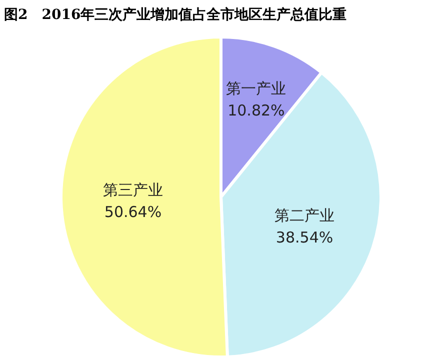 This screenshot has height=360, width=443. I want to click on data-label: 50.64%, so click(133, 211).